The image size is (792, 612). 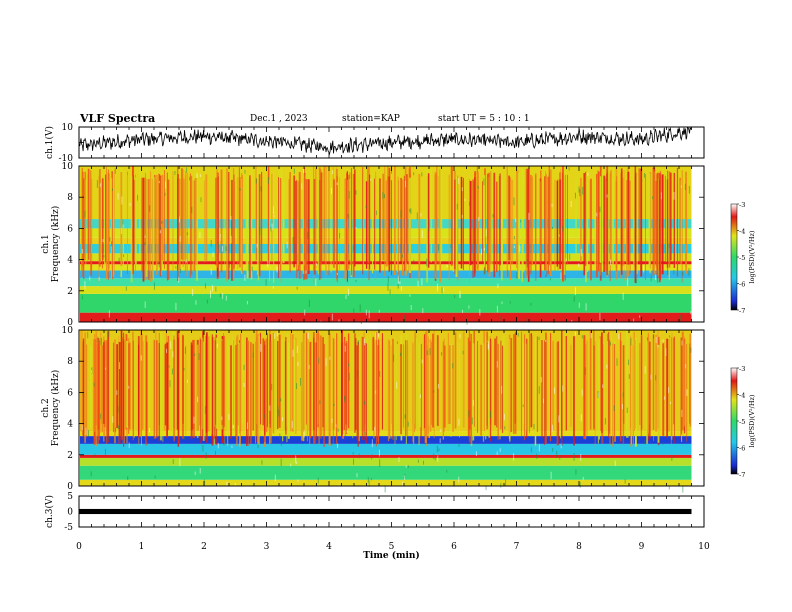 What do you see at coordinates (752, 256) in the screenshot?
I see `colorbar-label: log(PSD)(V²/Hz)` at bounding box center [752, 256].